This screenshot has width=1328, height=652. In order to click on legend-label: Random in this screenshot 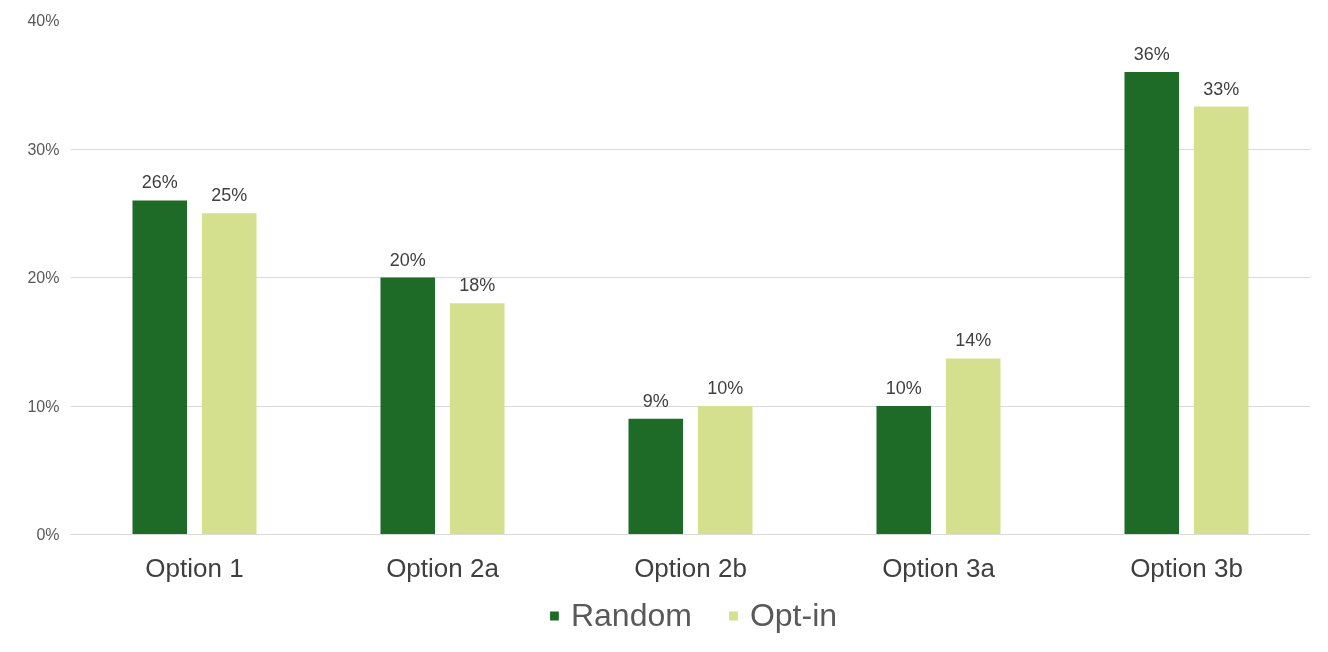, I will do `click(631, 615)`.